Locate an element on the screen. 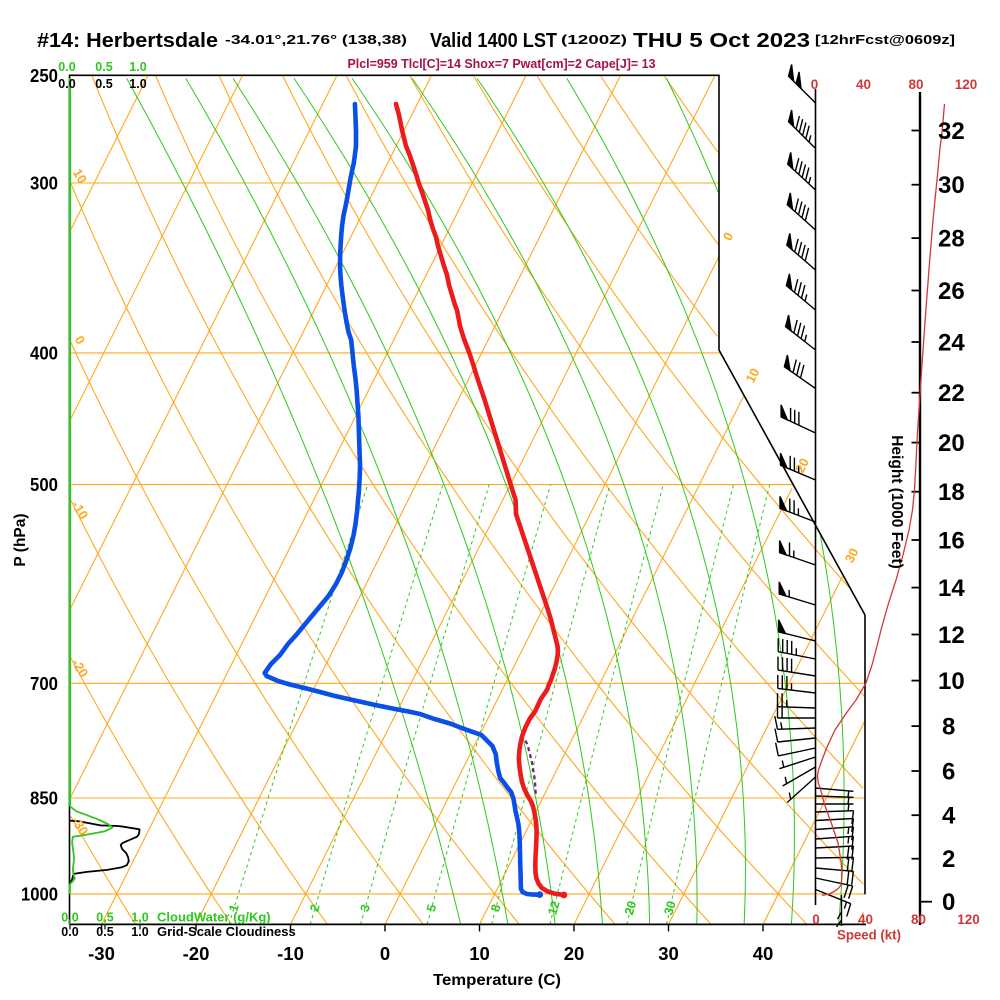 Image resolution: width=1000 pixels, height=1000 pixels. svg-text: Valid 1400 LST is located at coordinates (493, 41).